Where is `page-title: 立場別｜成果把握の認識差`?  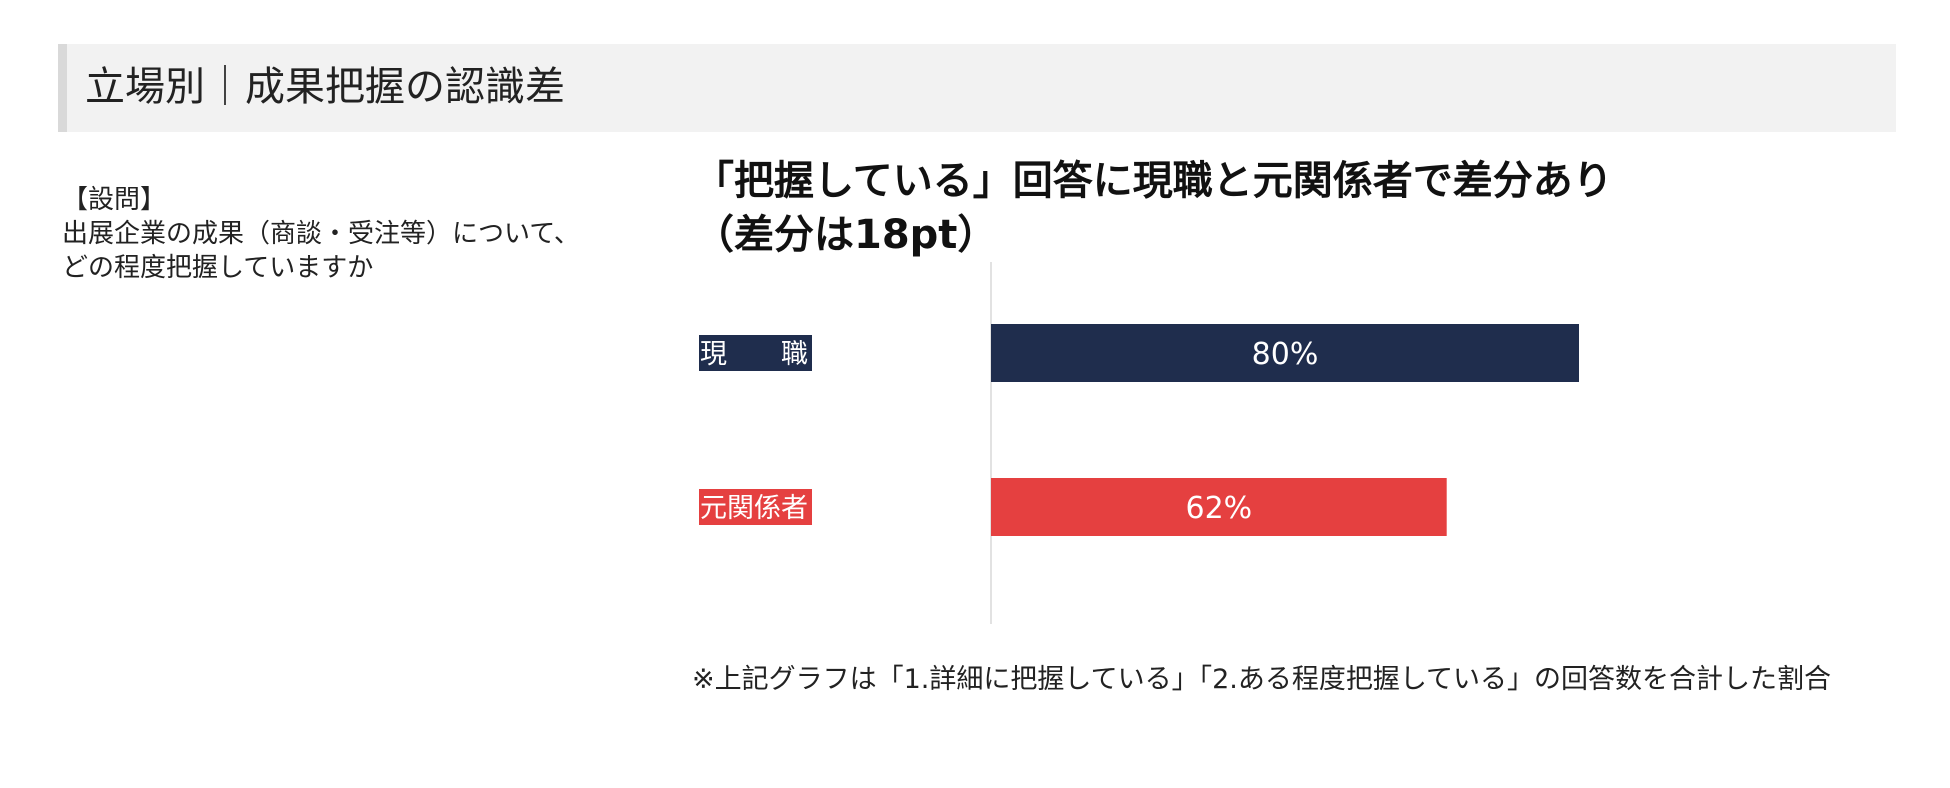 page-title: 立場別｜成果把握の認識差 is located at coordinates (325, 87).